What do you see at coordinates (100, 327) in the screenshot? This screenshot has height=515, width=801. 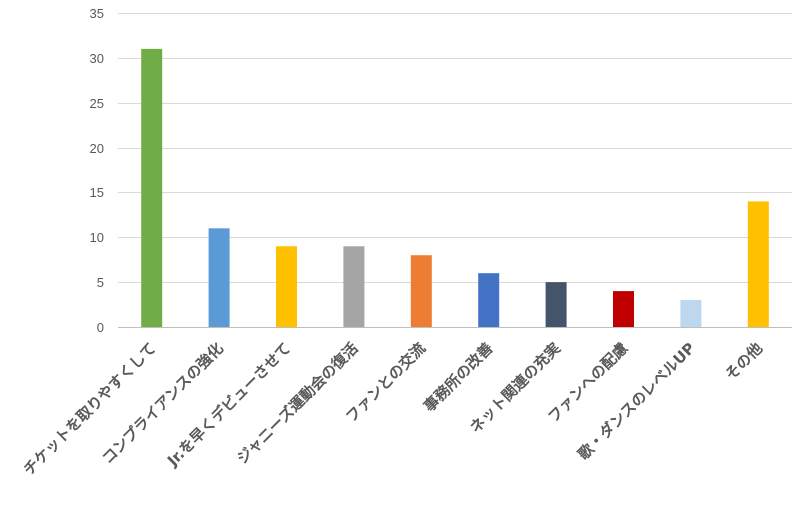 I see `y-tick-label: 0` at bounding box center [100, 327].